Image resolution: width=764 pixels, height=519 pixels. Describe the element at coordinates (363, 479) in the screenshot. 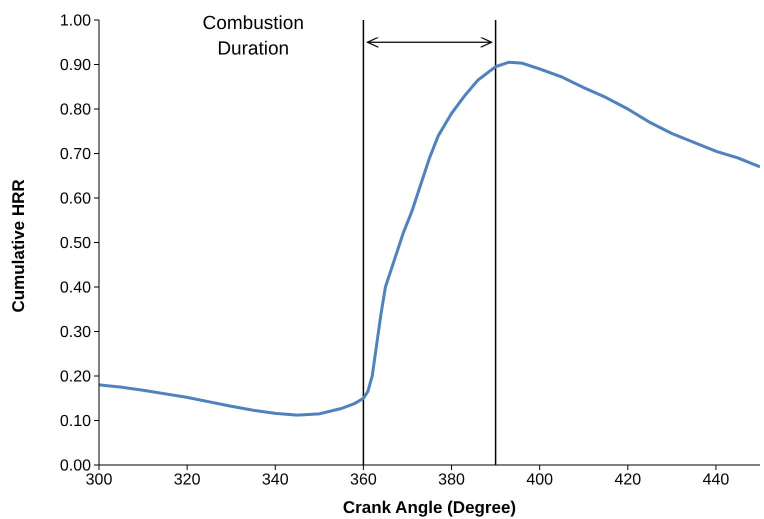

I see `x-tick-label: 360` at that location.